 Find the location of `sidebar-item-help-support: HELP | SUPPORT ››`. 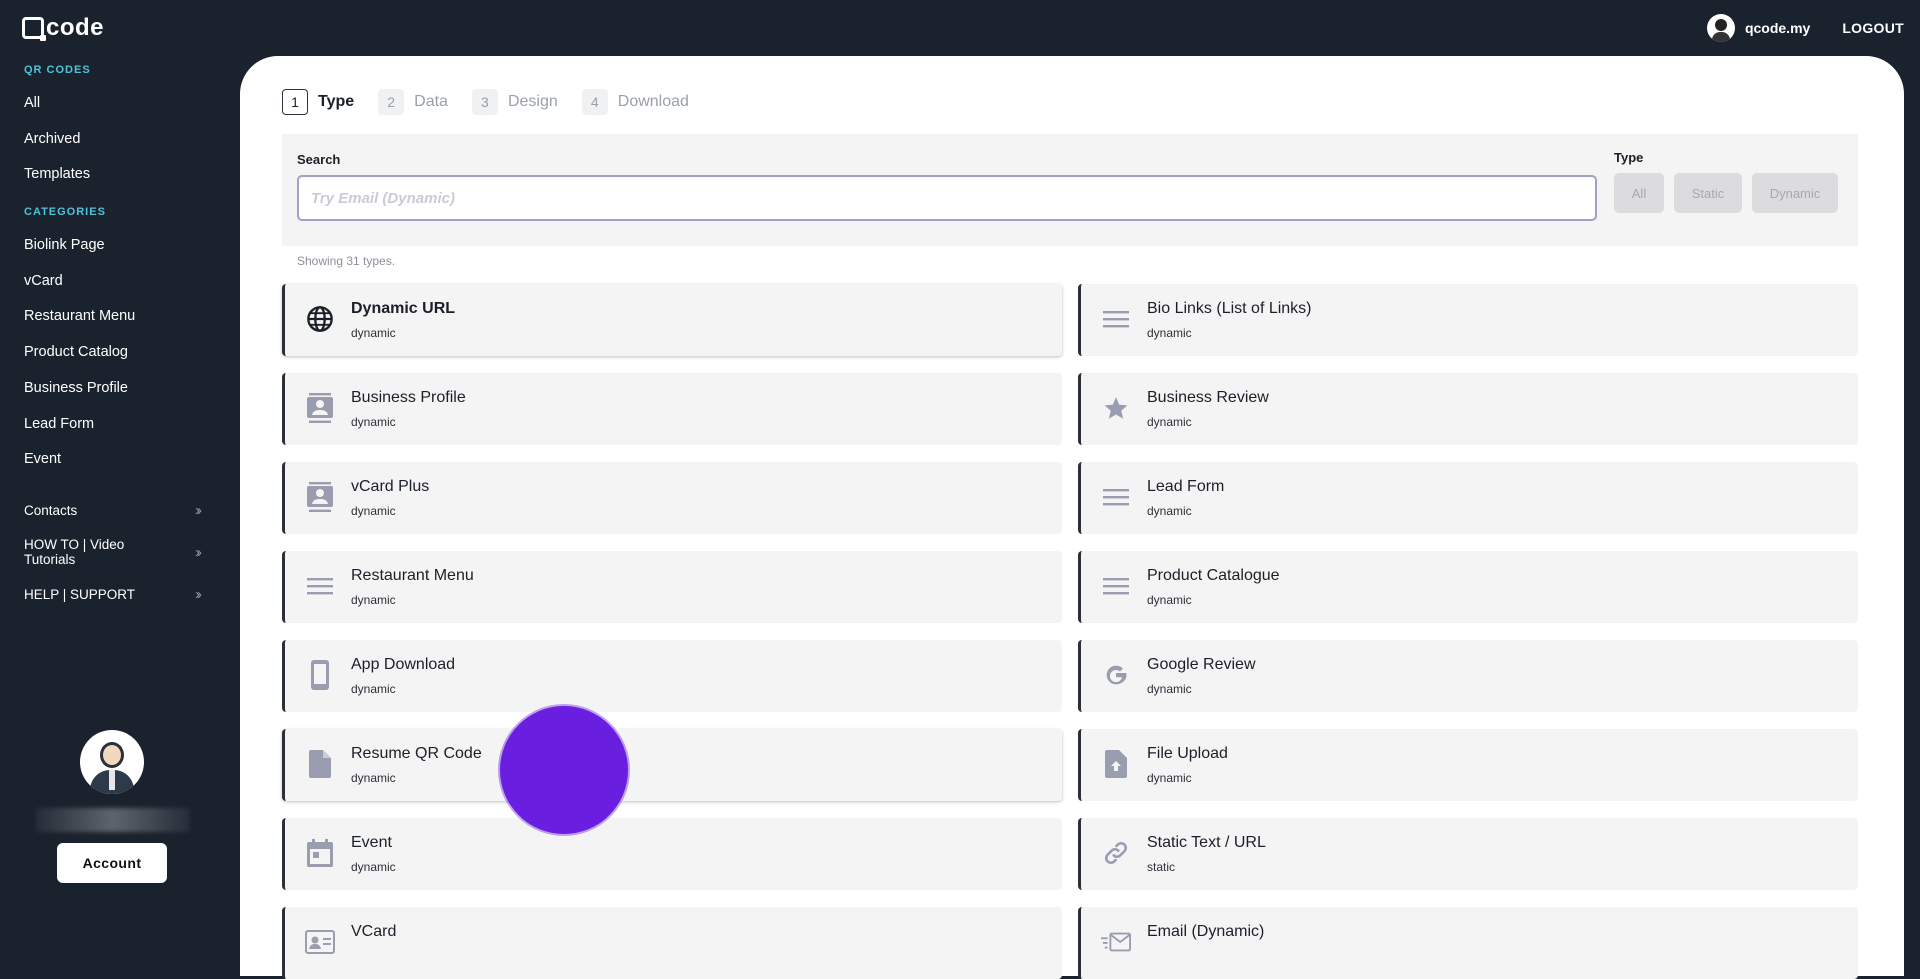

sidebar-item-help-support: HELP | SUPPORT ›› is located at coordinates (113, 594).